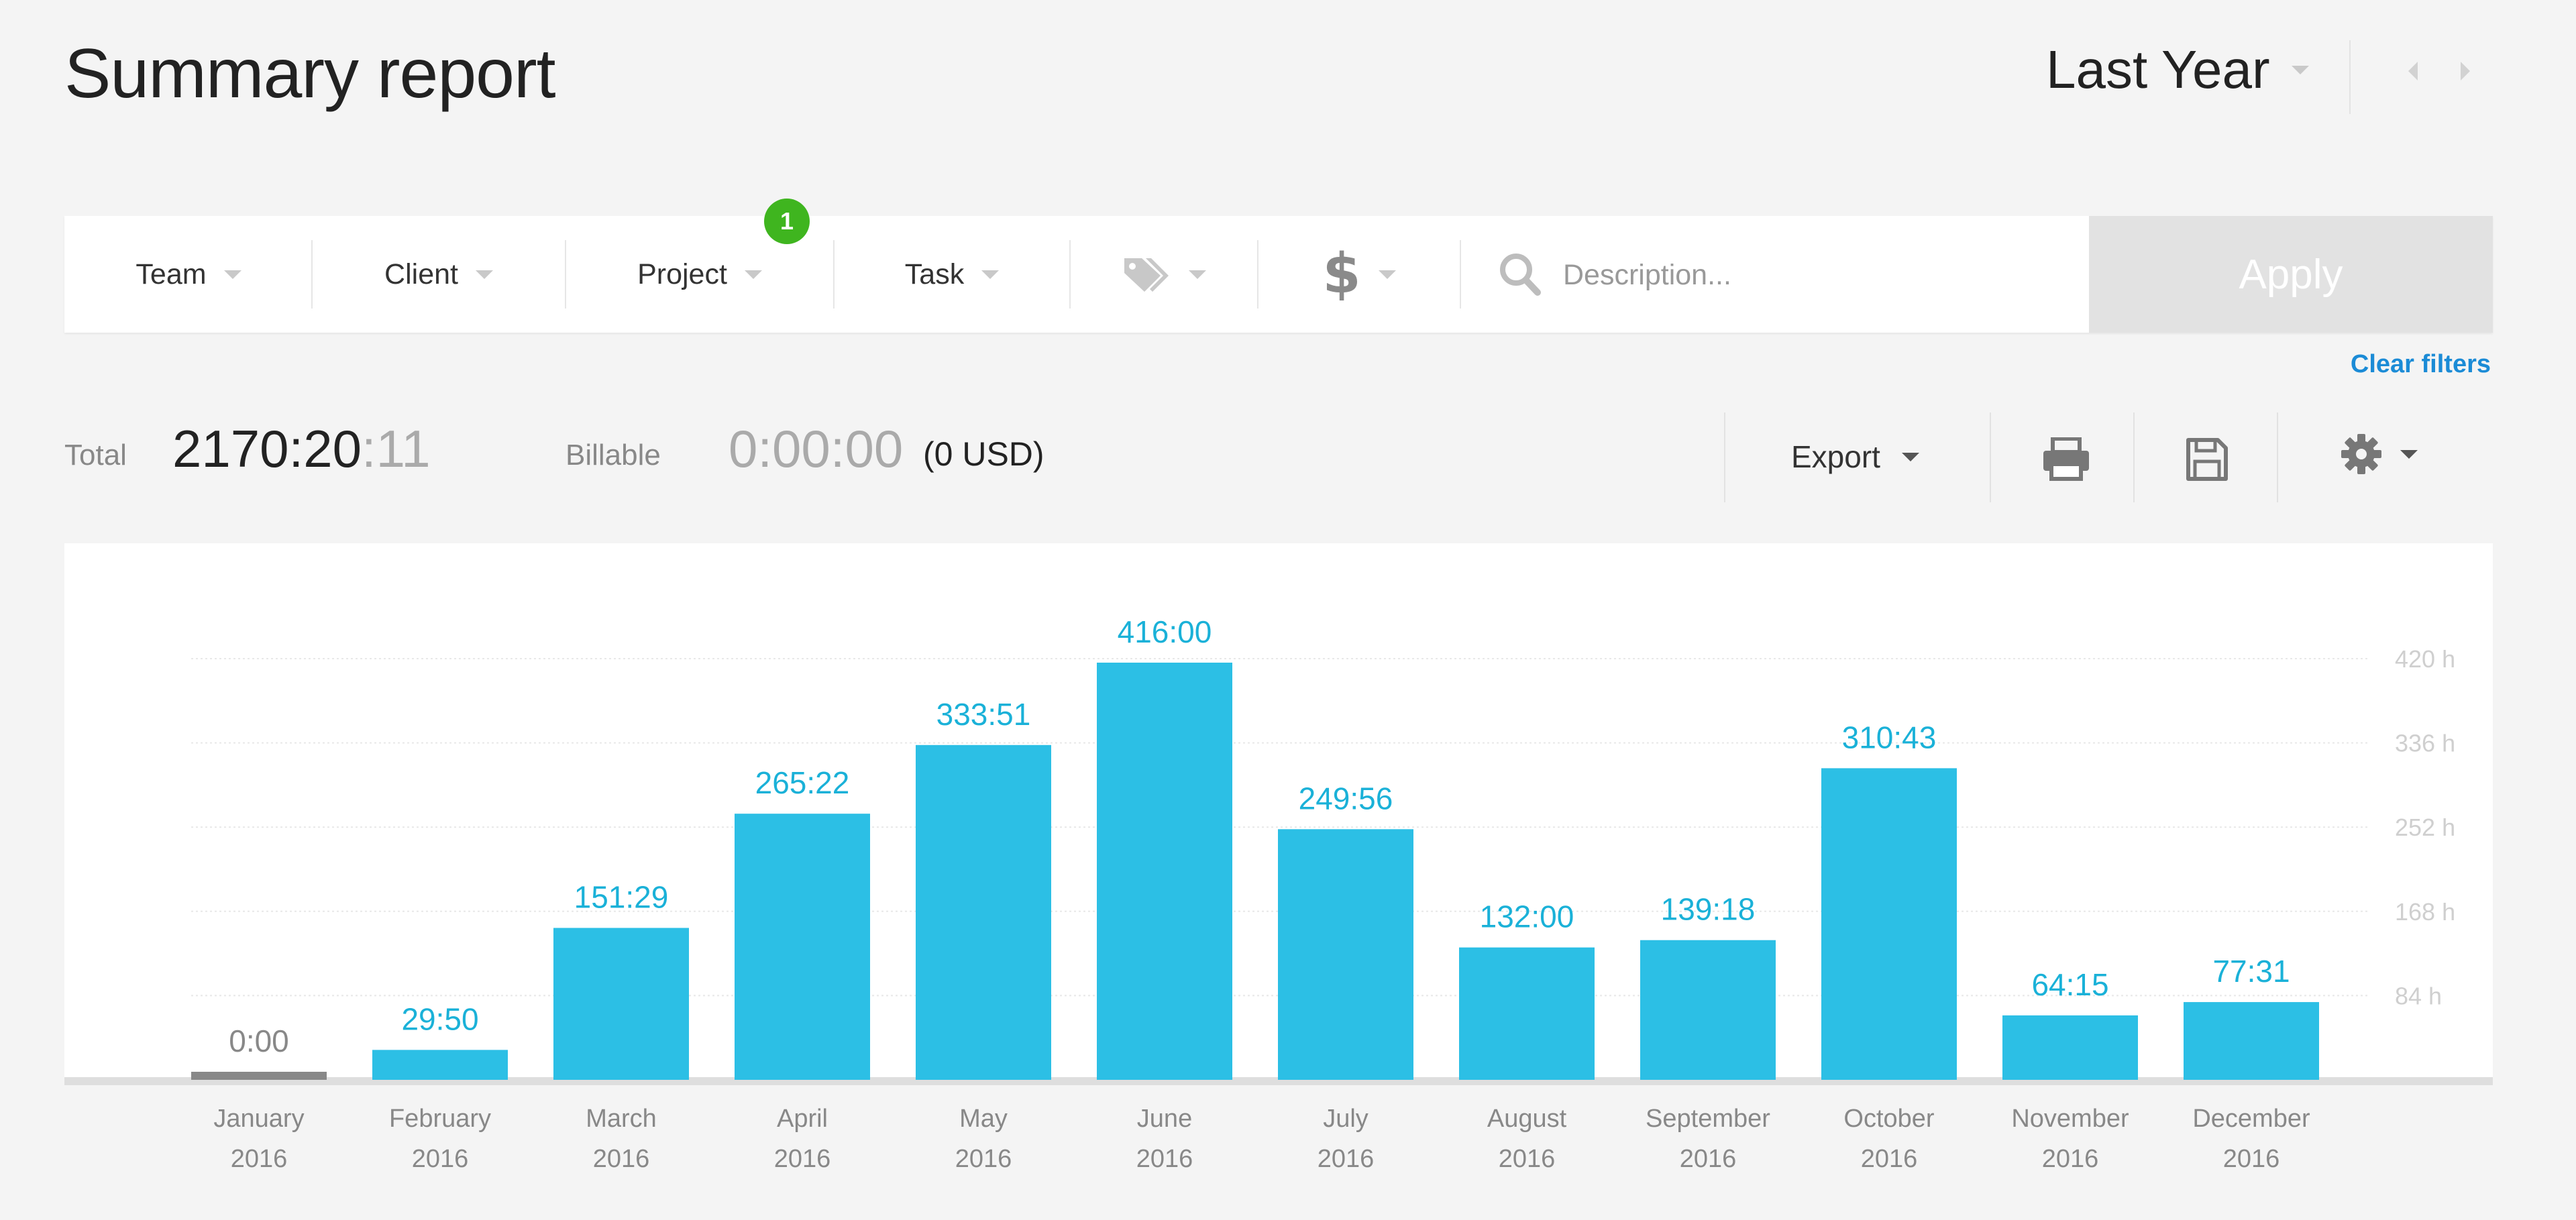 This screenshot has width=2576, height=1220. What do you see at coordinates (1527, 916) in the screenshot?
I see `chart-value-label: 132:00` at bounding box center [1527, 916].